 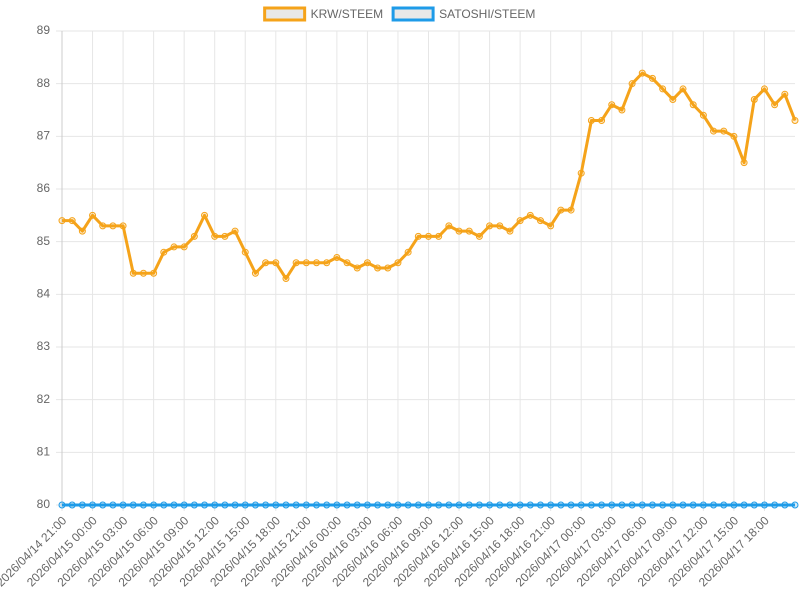 What do you see at coordinates (44, 188) in the screenshot?
I see `y-tick-label: 86` at bounding box center [44, 188].